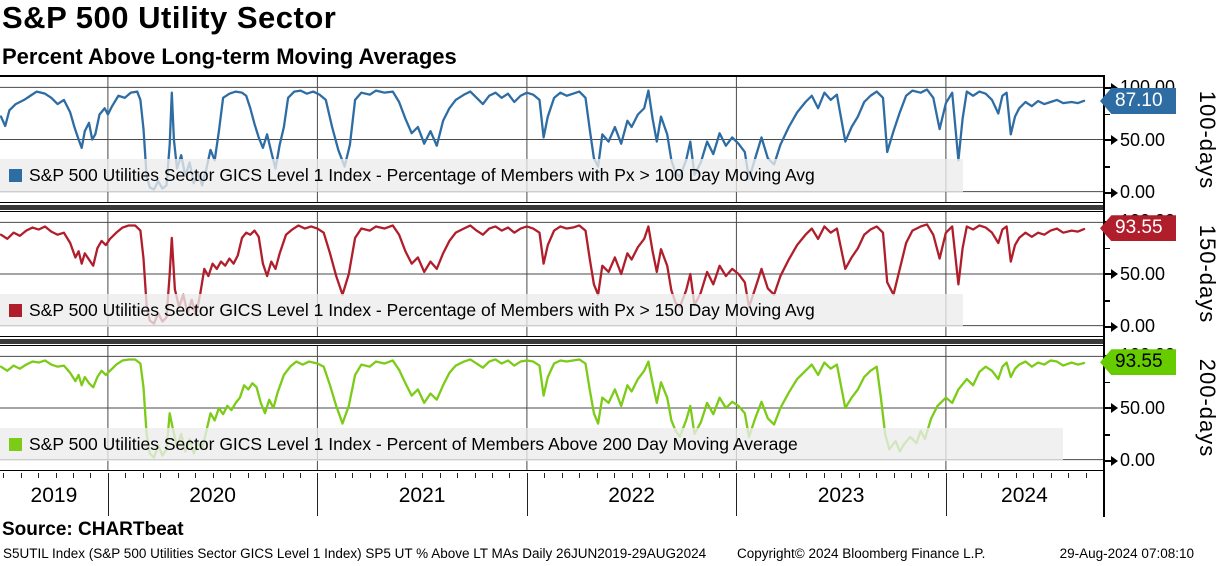 This screenshot has height=566, width=1224. I want to click on x-axis-year-label: 2024, so click(1024, 495).